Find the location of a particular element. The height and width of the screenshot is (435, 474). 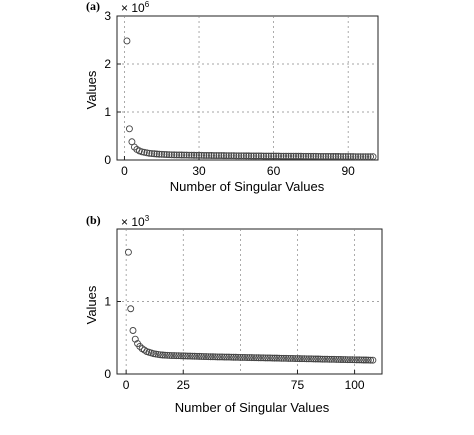

panel-a-label: (a) is located at coordinates (93, 6).